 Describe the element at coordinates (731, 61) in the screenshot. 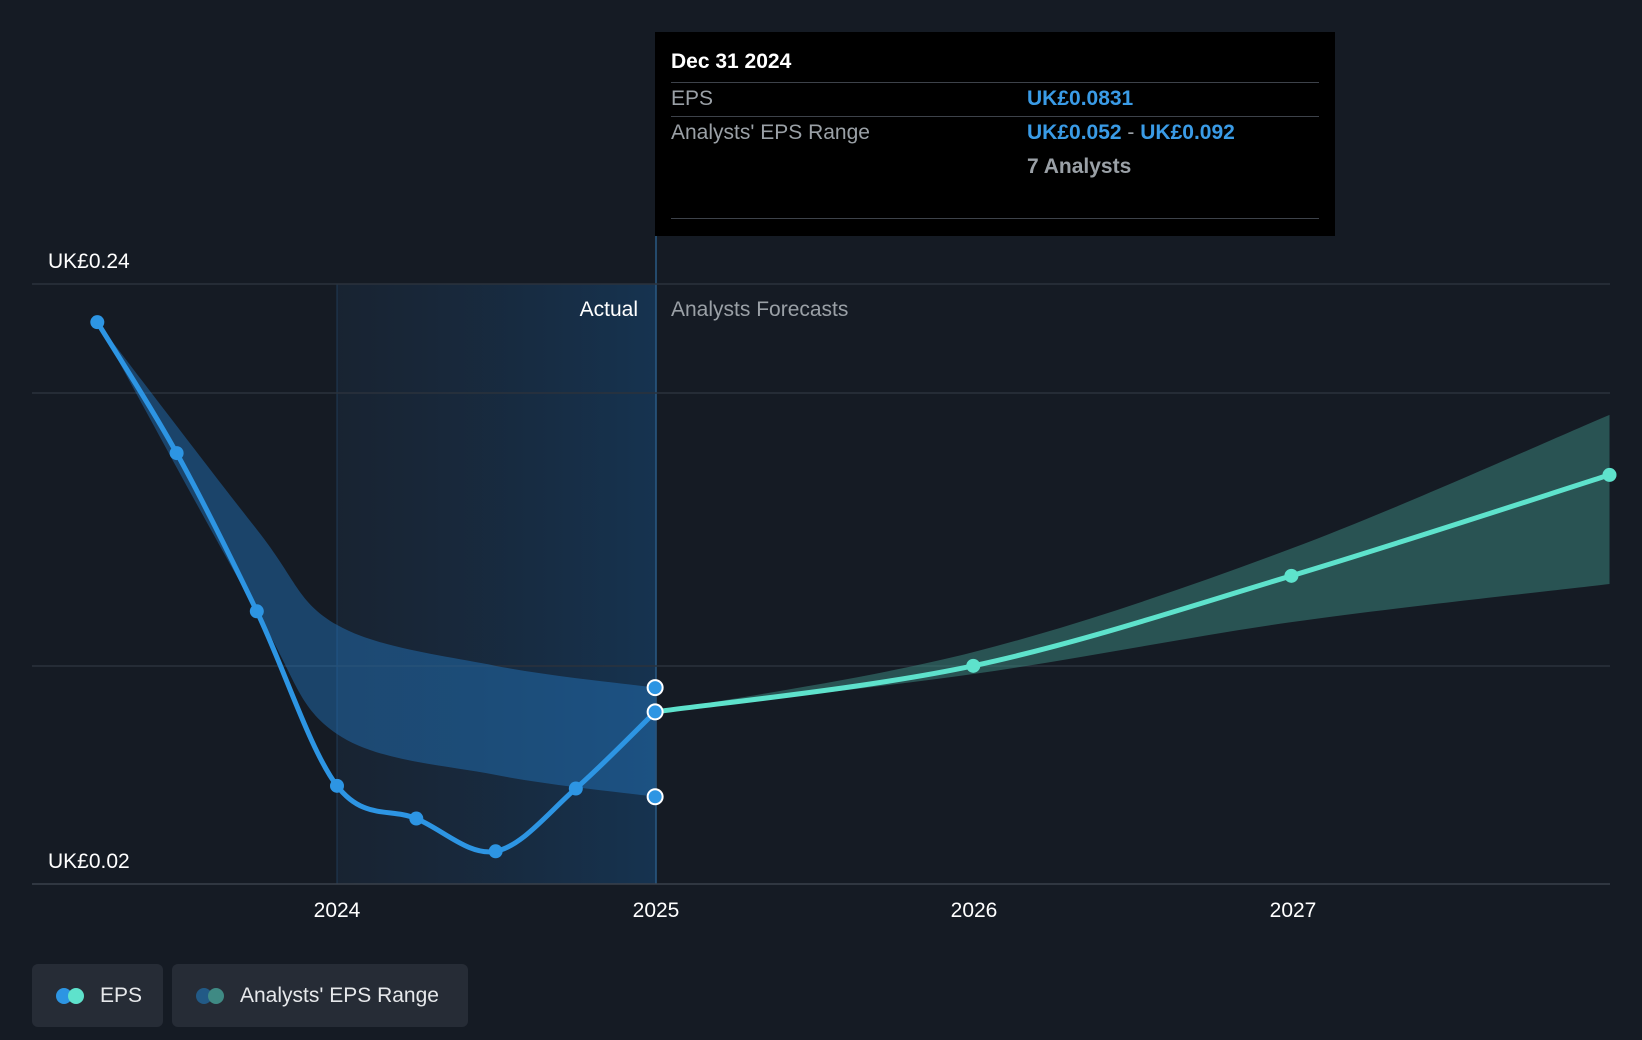

I see `tooltip-date: Dec 31 2024` at that location.